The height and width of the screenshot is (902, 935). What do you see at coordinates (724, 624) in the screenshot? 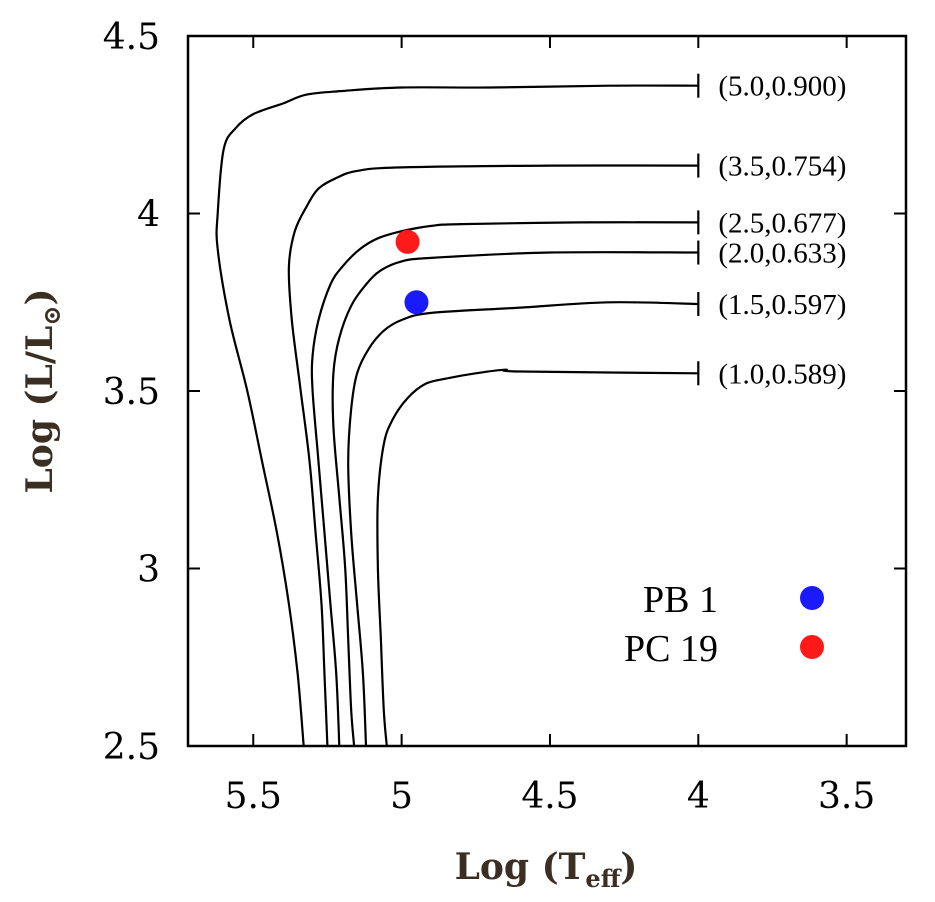
I see `legend: PB 1 PC 19` at bounding box center [724, 624].